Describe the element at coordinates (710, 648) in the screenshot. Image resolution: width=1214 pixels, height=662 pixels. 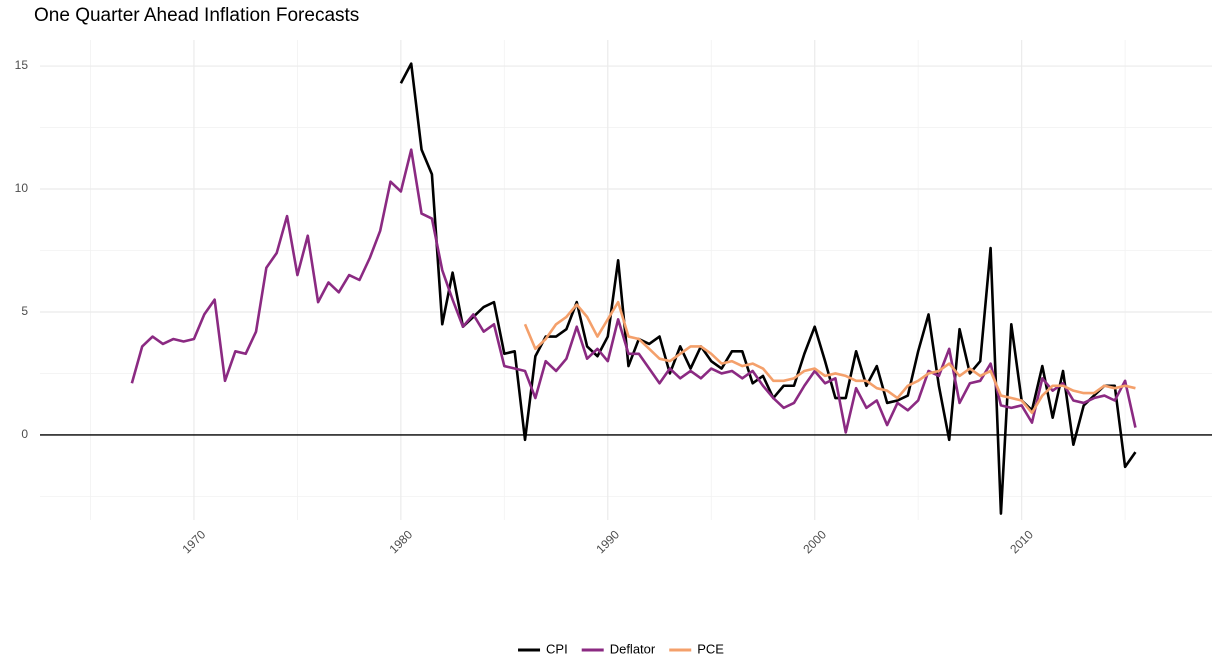
I see `legend-label: PCE` at that location.